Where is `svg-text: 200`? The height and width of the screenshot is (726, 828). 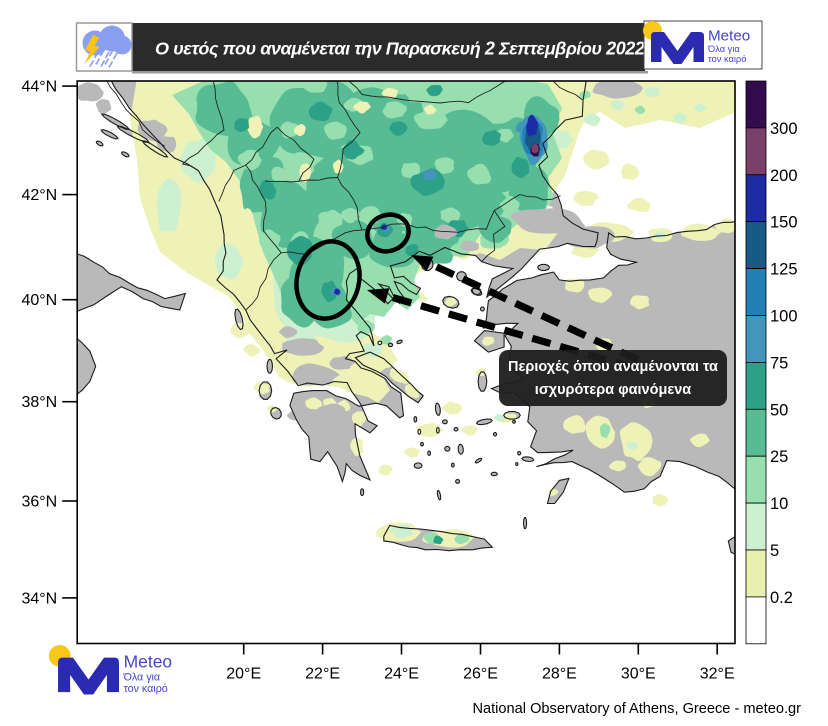 svg-text: 200 is located at coordinates (784, 176).